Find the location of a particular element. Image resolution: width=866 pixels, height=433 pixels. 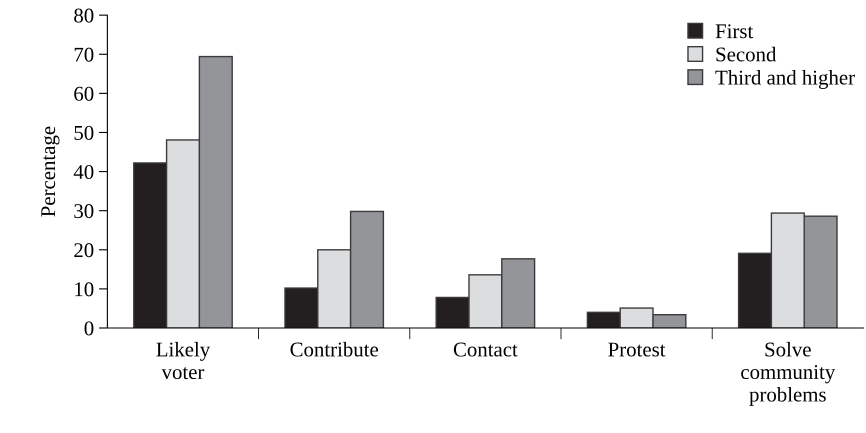

y-tick-label: 50 is located at coordinates (84, 133).